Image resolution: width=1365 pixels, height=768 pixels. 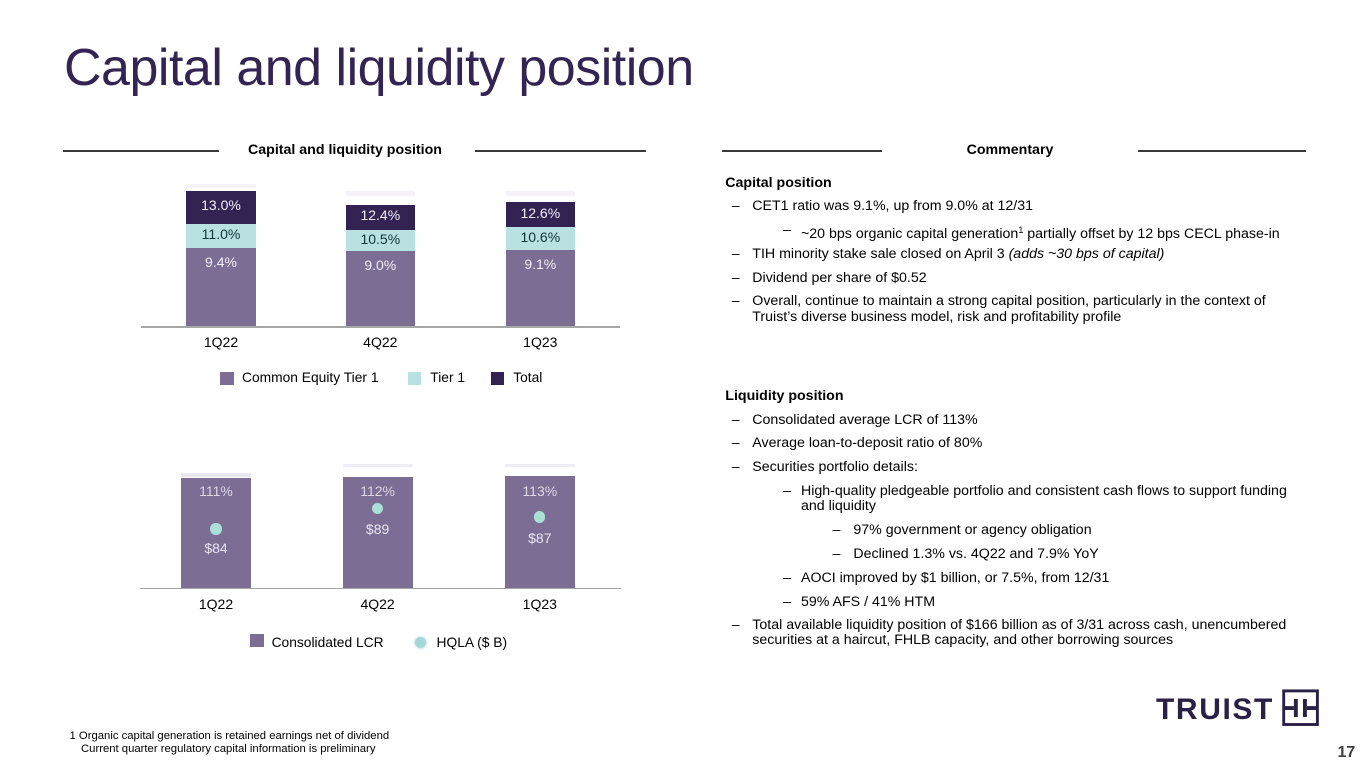 What do you see at coordinates (1215, 709) in the screenshot?
I see `svg-text: TRUIST` at bounding box center [1215, 709].